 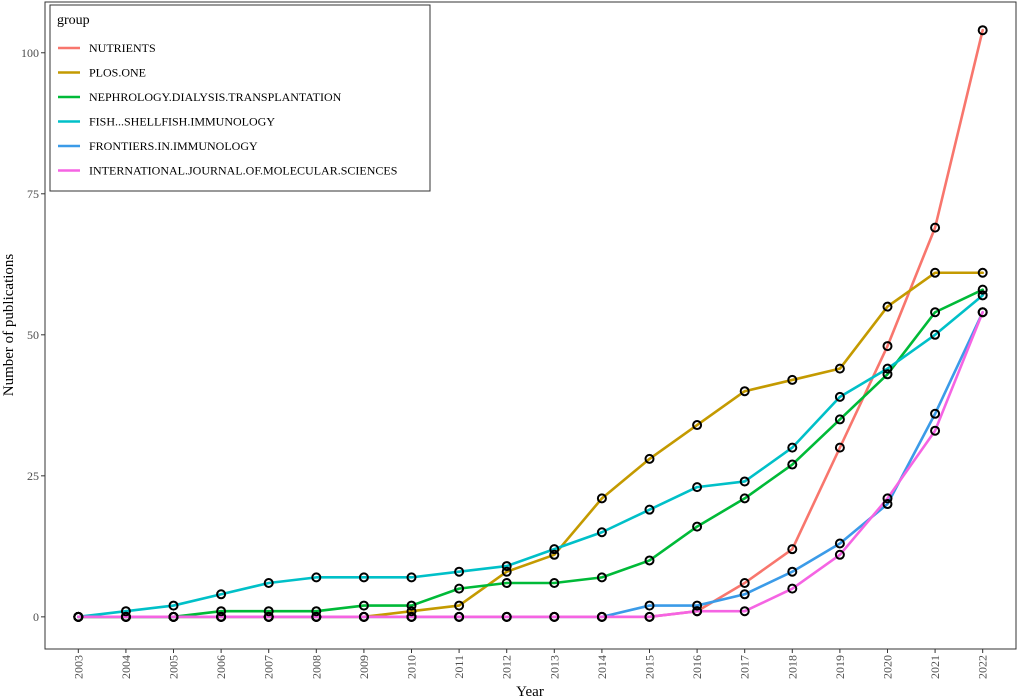 I want to click on x-tick-label: 2012, so click(x=507, y=667).